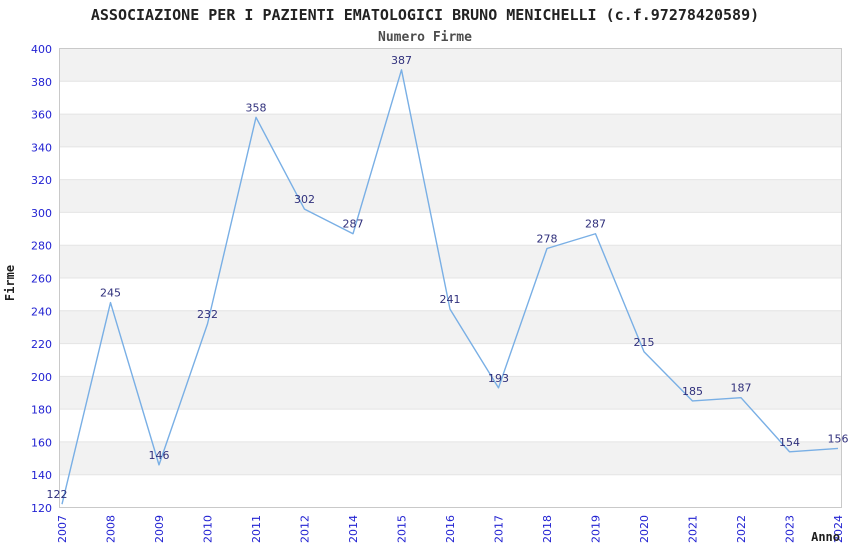 This screenshot has height=550, width=850. What do you see at coordinates (547, 529) in the screenshot?
I see `x-tick-label: 2018` at bounding box center [547, 529].